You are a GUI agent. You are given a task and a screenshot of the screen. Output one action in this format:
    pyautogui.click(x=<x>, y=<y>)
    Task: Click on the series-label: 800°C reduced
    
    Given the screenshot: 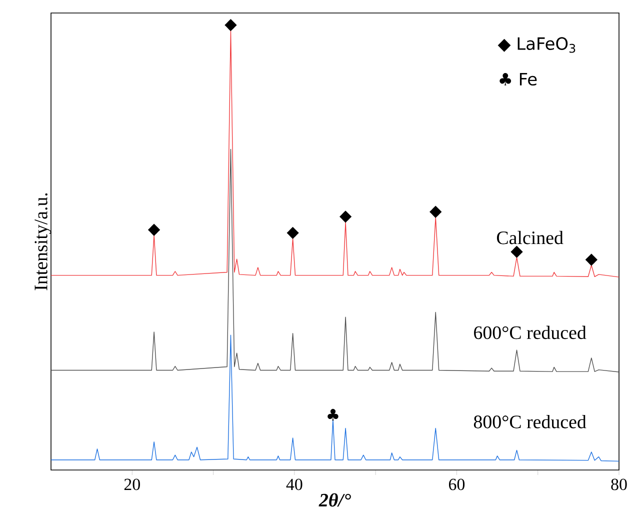 What is the action you would take?
    pyautogui.click(x=530, y=421)
    